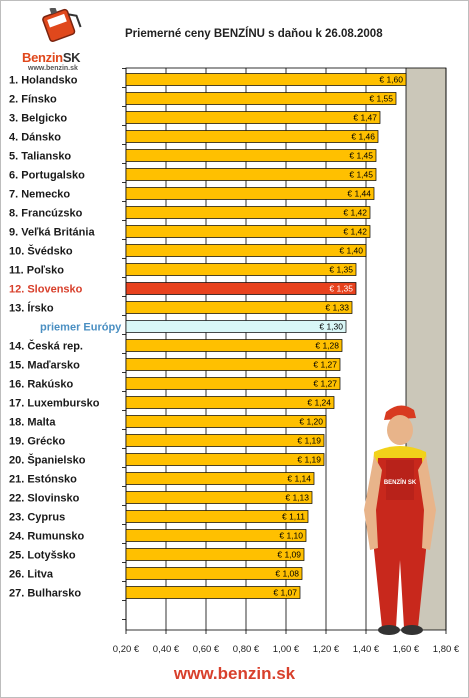 The height and width of the screenshot is (698, 469). I want to click on category-label: 20. Španielsko, so click(47, 460).